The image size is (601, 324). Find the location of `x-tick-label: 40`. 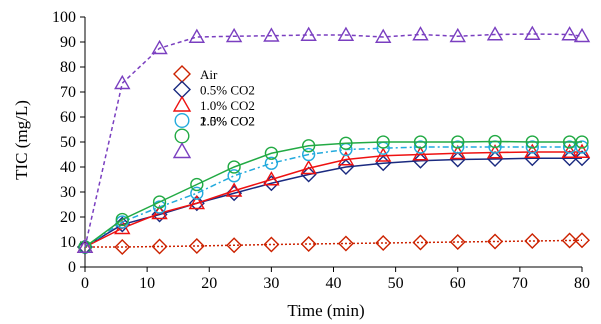

x-tick-label: 40 is located at coordinates (334, 283).